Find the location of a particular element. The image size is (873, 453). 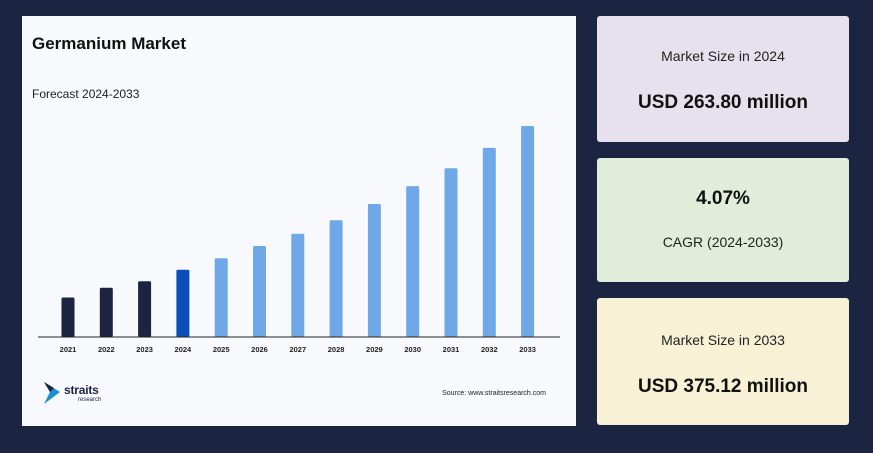

logo-sub: research is located at coordinates (90, 400).